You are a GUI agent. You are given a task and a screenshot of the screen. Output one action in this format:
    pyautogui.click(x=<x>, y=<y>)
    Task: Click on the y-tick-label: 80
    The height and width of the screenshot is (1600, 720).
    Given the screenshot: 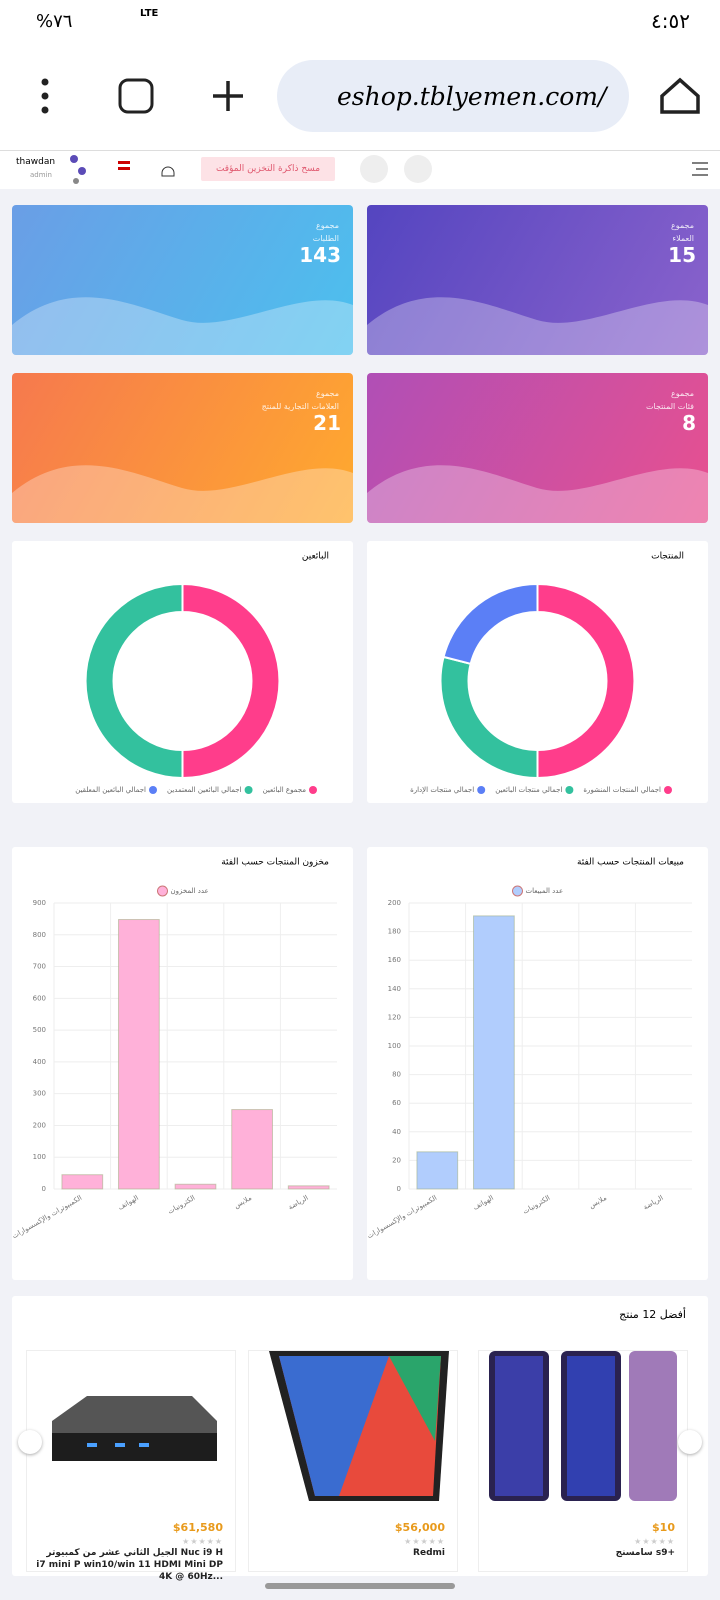 What is the action you would take?
    pyautogui.click(x=396, y=1075)
    